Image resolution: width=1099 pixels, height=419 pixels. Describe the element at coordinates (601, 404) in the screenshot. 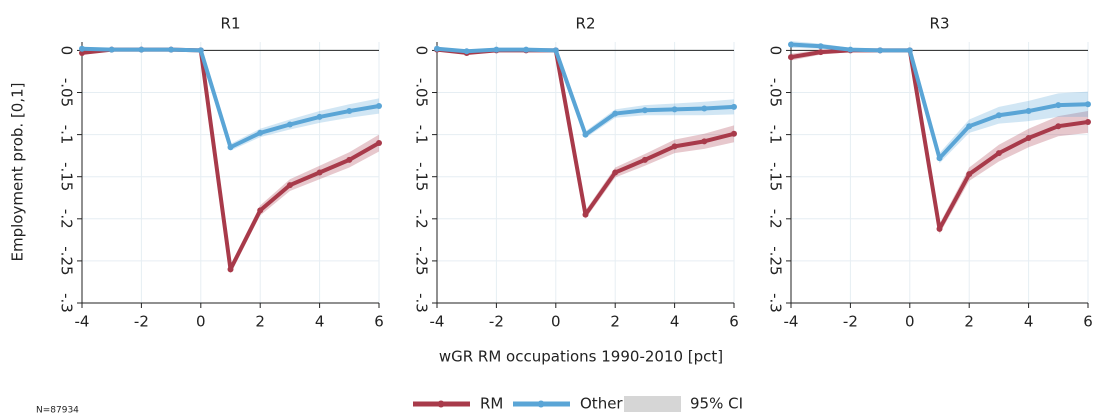

I see `legend-label: Other` at that location.